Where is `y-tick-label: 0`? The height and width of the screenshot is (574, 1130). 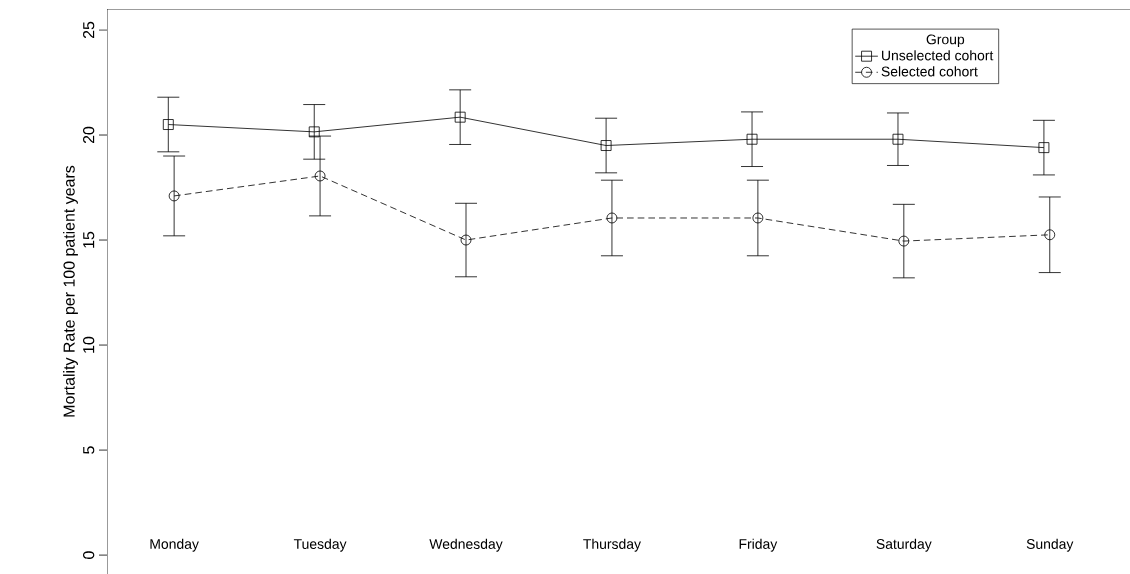 y-tick-label: 0 is located at coordinates (89, 555).